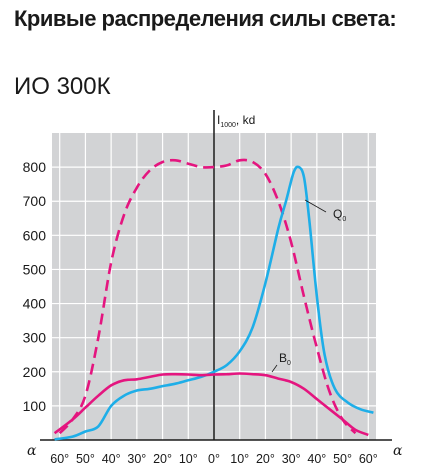  What do you see at coordinates (62, 86) in the screenshot?
I see `model-subtitle: ИО 300К` at bounding box center [62, 86].